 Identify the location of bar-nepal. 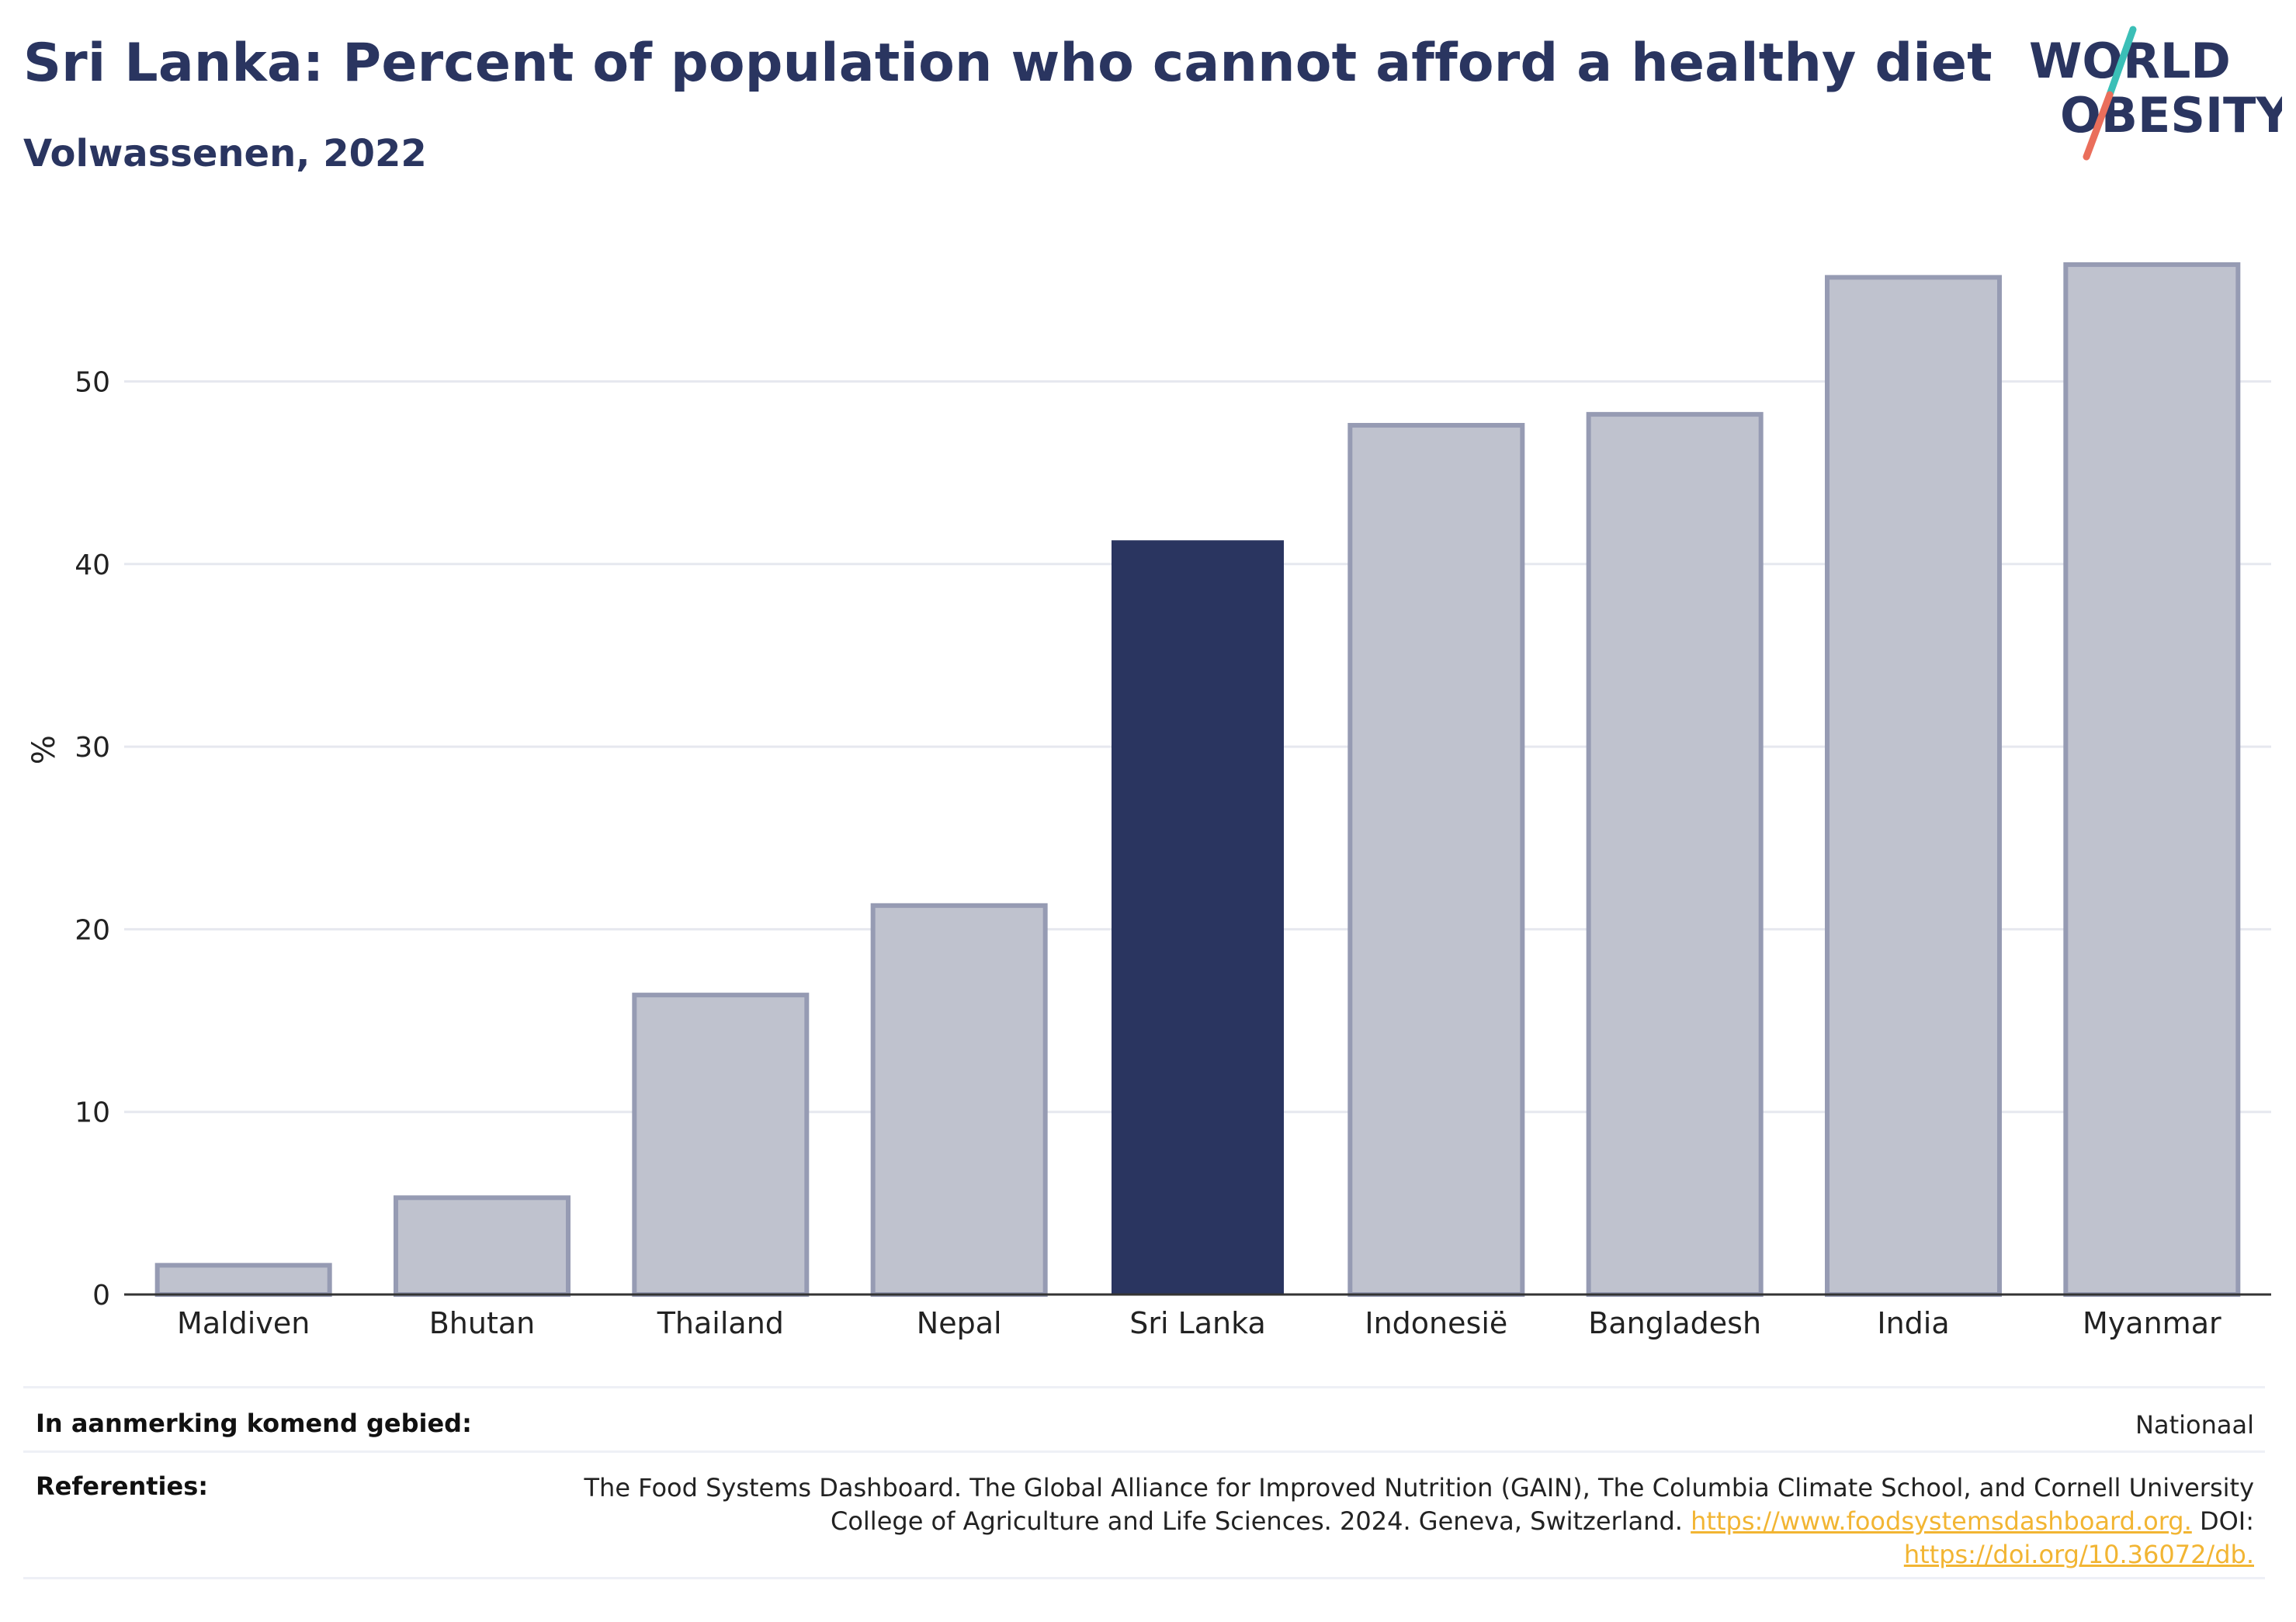
(959, 1100).